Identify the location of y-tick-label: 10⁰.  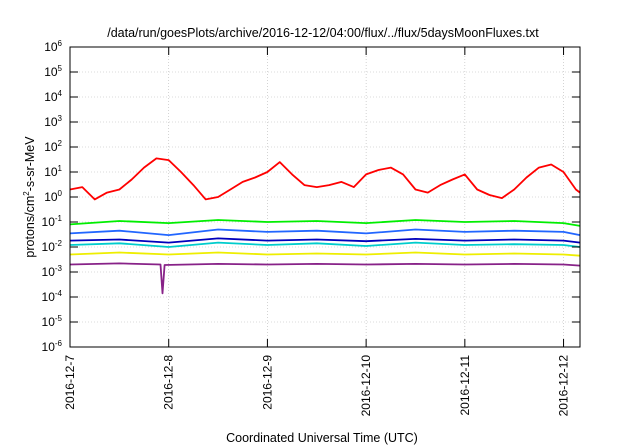
(53, 196).